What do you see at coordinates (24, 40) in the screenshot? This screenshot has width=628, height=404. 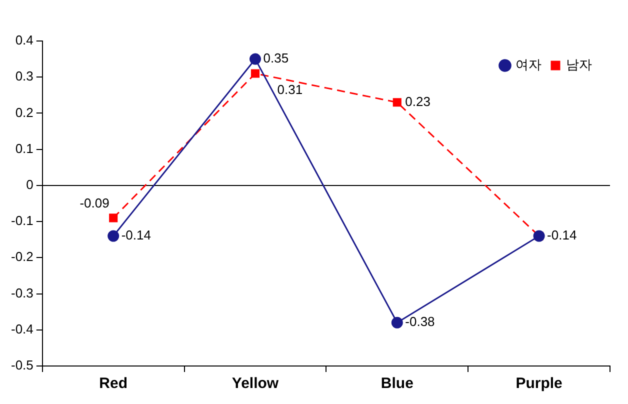 I see `y-tick-label: 0.4` at bounding box center [24, 40].